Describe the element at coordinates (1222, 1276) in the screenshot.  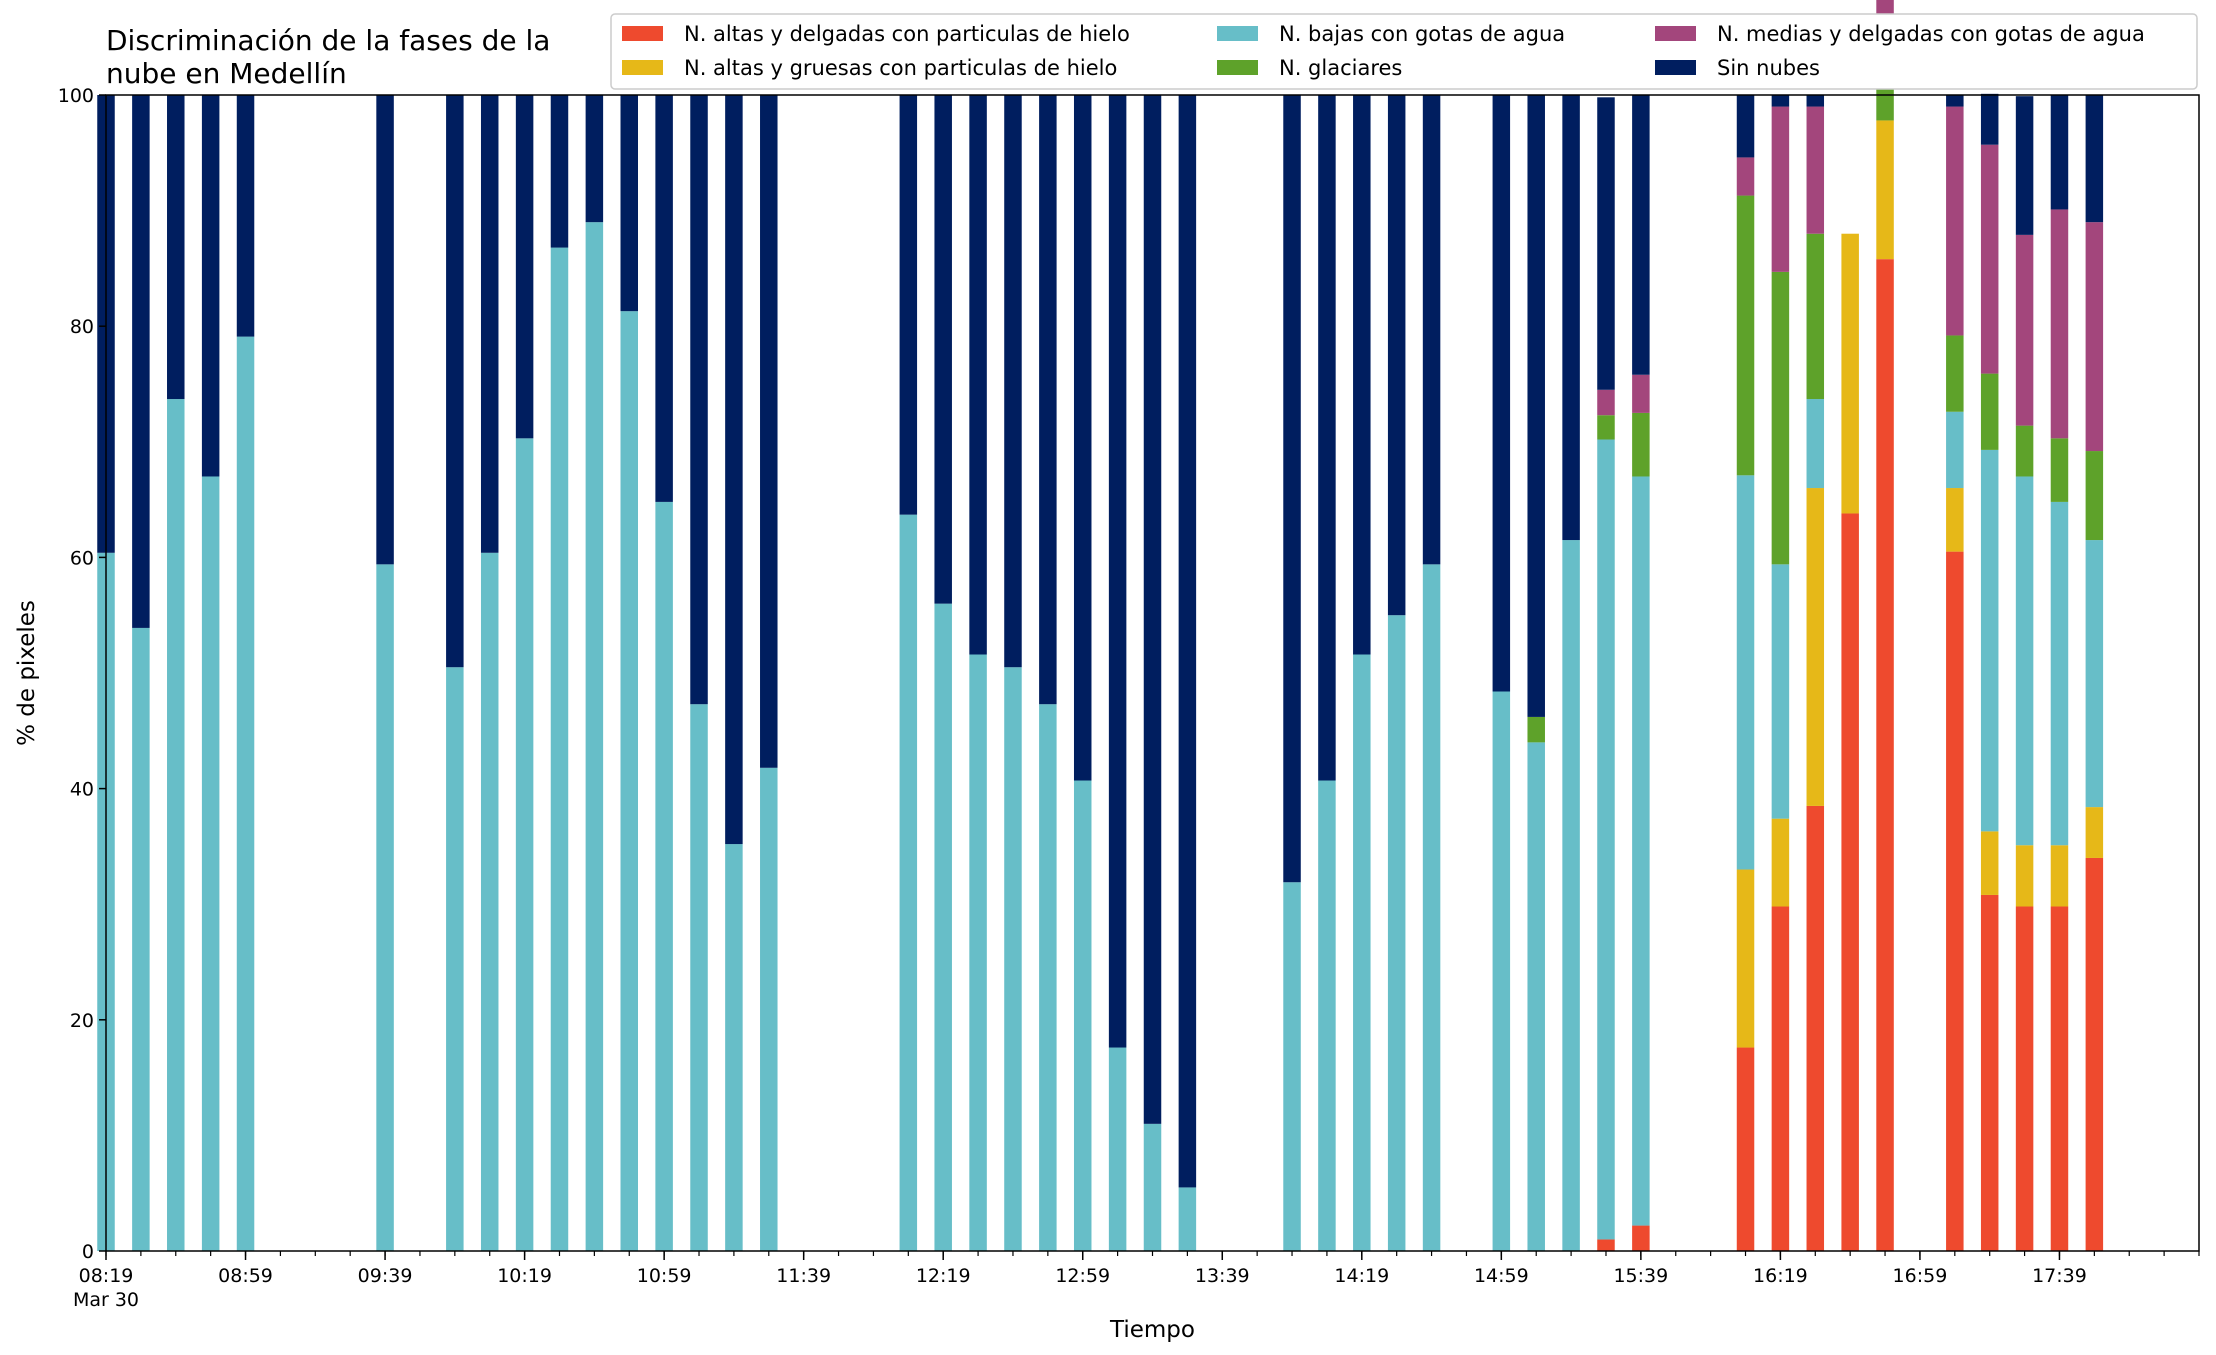
I see `x-tick-label: 13:39` at that location.